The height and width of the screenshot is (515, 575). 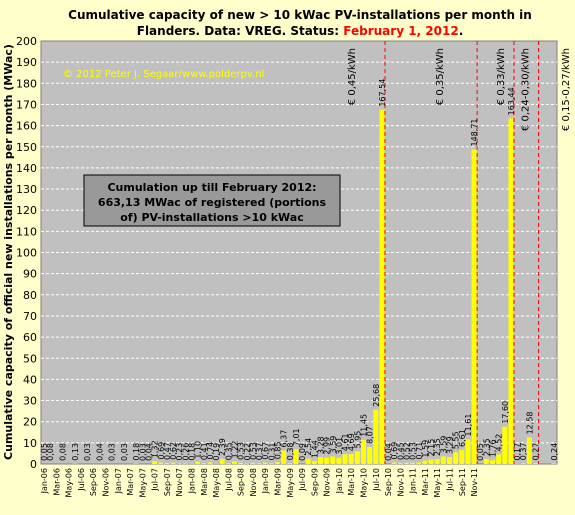 I want to click on x-tick-label: May-09, so click(x=290, y=482).